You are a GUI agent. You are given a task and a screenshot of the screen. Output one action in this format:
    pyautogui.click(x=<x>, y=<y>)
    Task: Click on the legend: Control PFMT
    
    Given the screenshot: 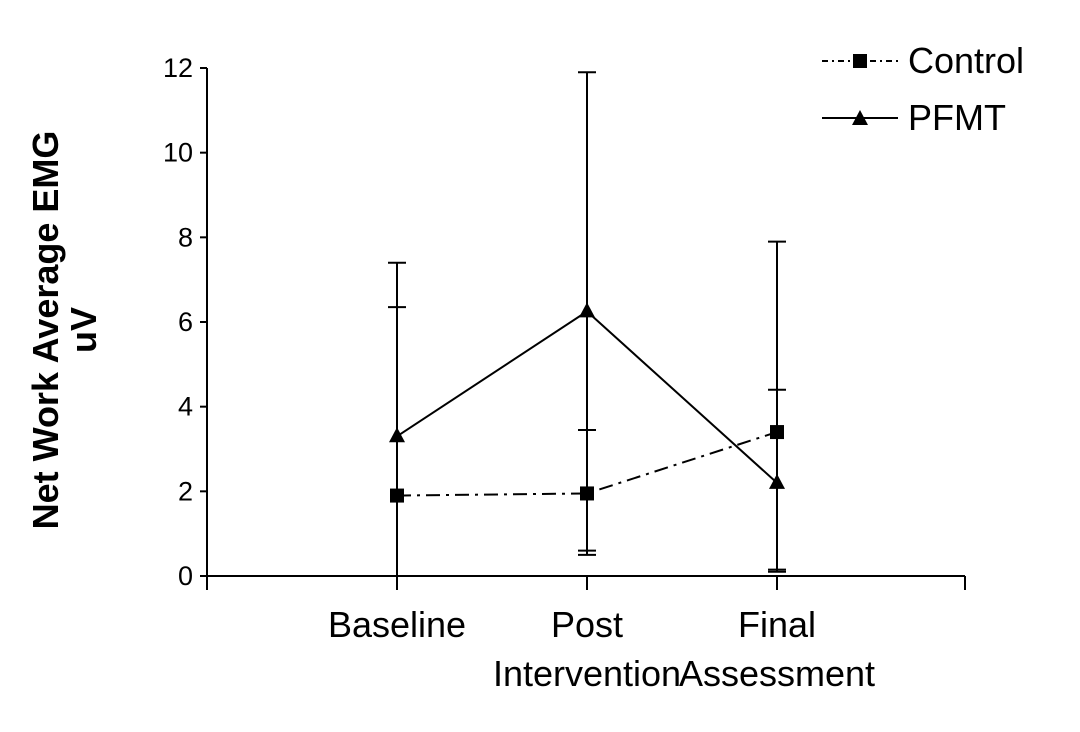 What is the action you would take?
    pyautogui.click(x=923, y=89)
    